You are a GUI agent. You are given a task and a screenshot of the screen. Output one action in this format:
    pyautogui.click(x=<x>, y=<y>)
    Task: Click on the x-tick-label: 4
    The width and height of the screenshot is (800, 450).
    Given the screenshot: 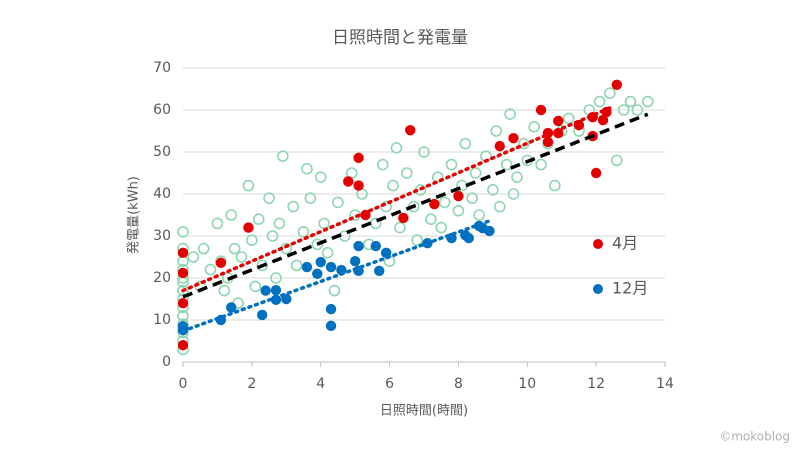 What is the action you would take?
    pyautogui.click(x=320, y=384)
    